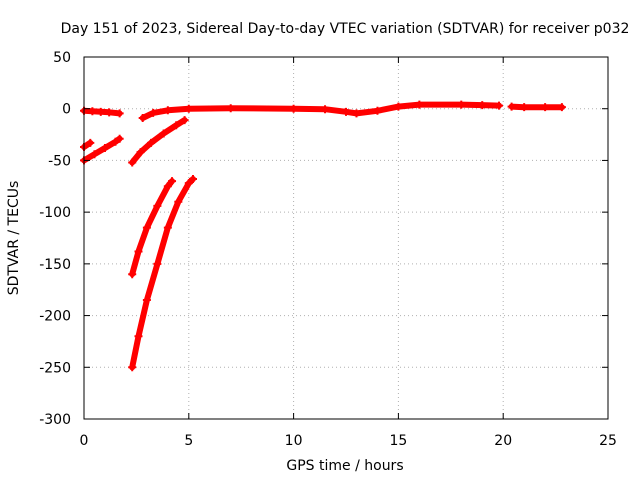  I want to click on y-tick-label: 50, so click(62, 58).